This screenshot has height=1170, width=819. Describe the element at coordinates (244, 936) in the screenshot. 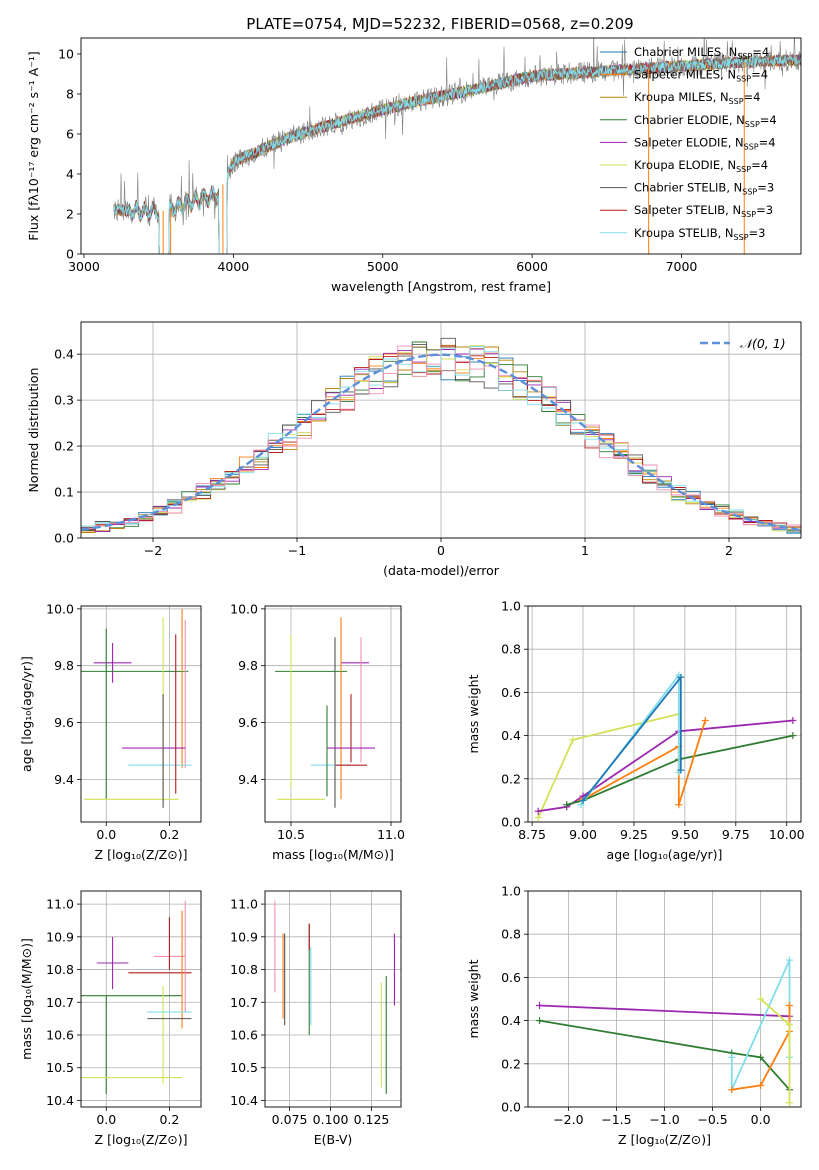

I see `y-tick-label: 10.9` at that location.